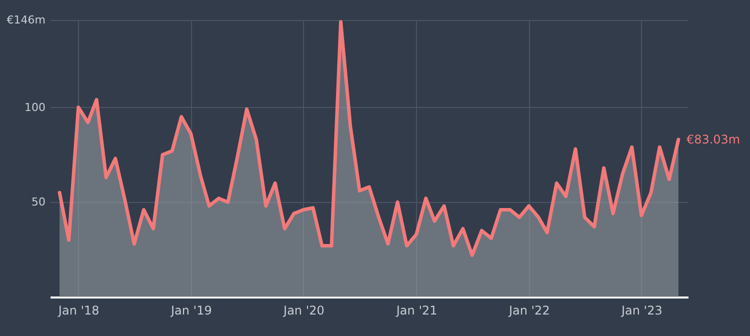  What do you see at coordinates (303, 311) in the screenshot?
I see `x-tick-label: Jan '20` at bounding box center [303, 311].